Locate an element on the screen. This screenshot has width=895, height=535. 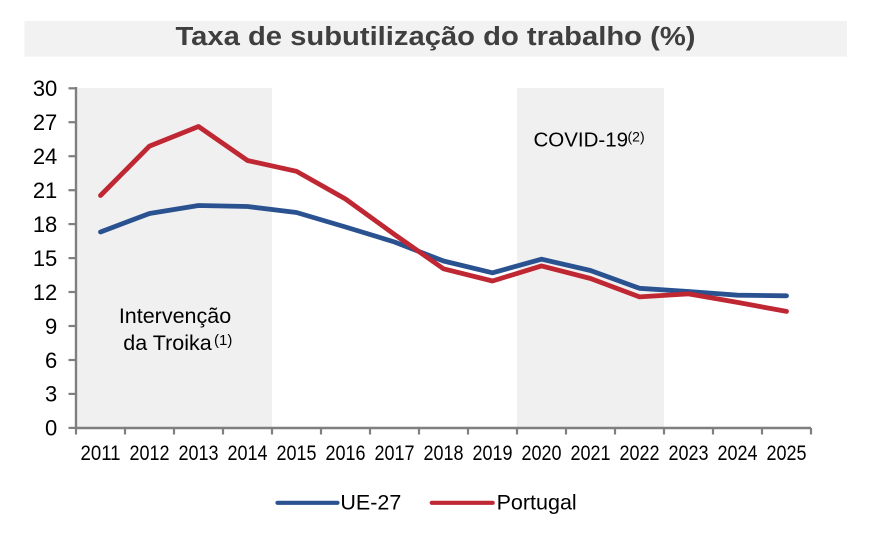
svg-text: 6 is located at coordinates (51, 360).